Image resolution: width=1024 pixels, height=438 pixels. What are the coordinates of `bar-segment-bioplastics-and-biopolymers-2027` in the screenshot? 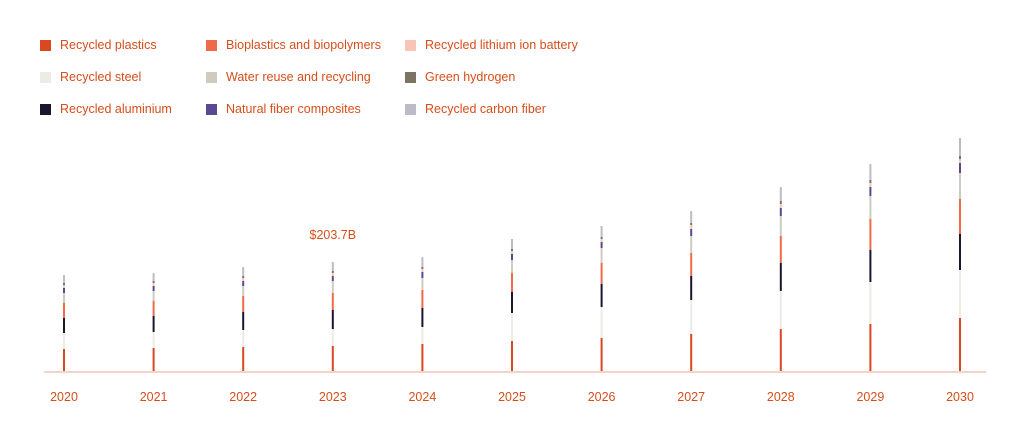 It's located at (691, 264).